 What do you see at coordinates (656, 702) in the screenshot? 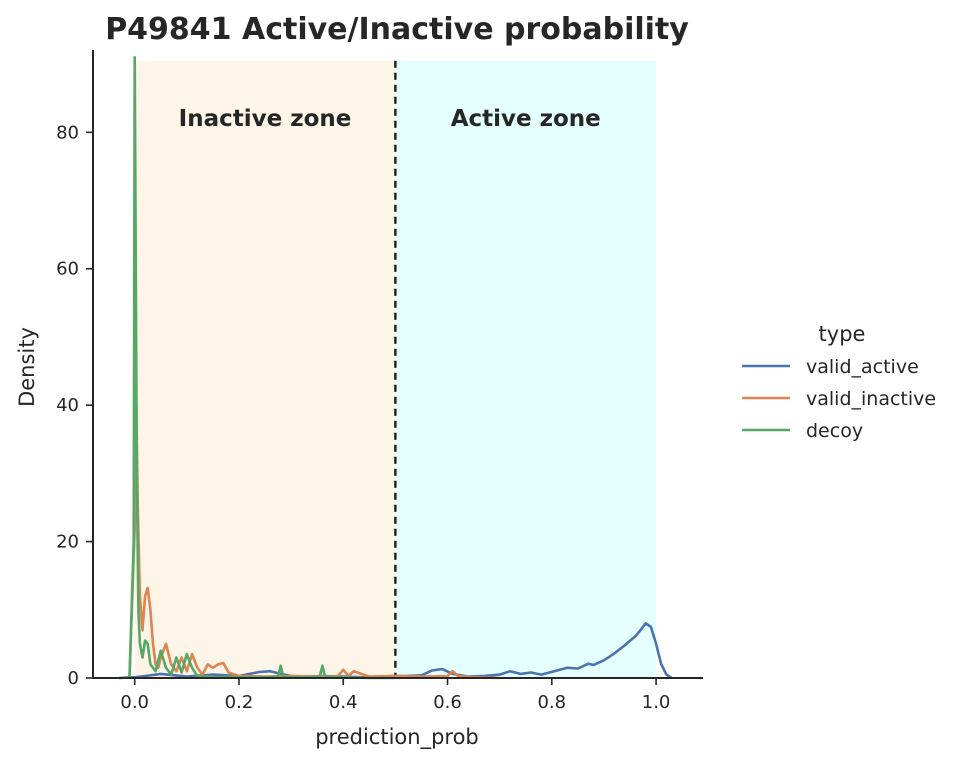
I see `x-tick-label: 1.0` at bounding box center [656, 702].